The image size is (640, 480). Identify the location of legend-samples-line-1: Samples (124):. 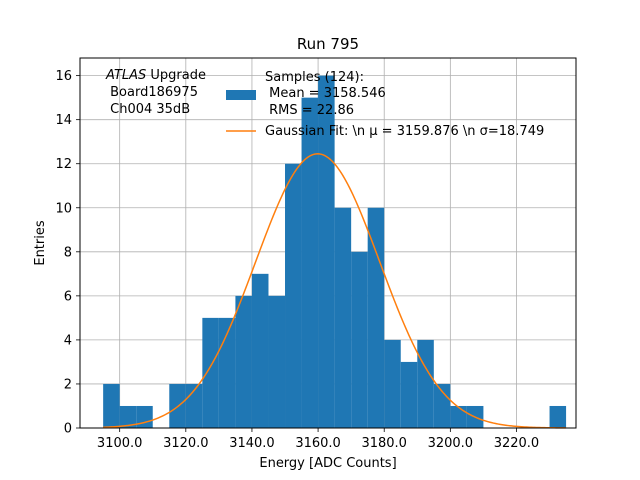
(314, 77).